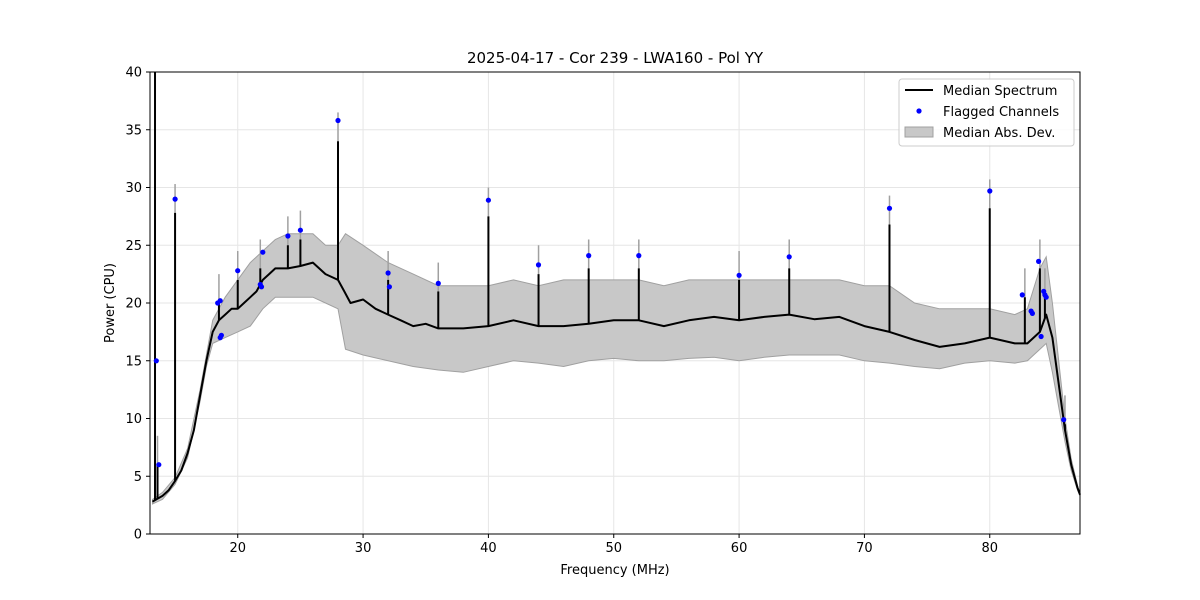 The height and width of the screenshot is (600, 1200). I want to click on y-tick-label: 35, so click(133, 130).